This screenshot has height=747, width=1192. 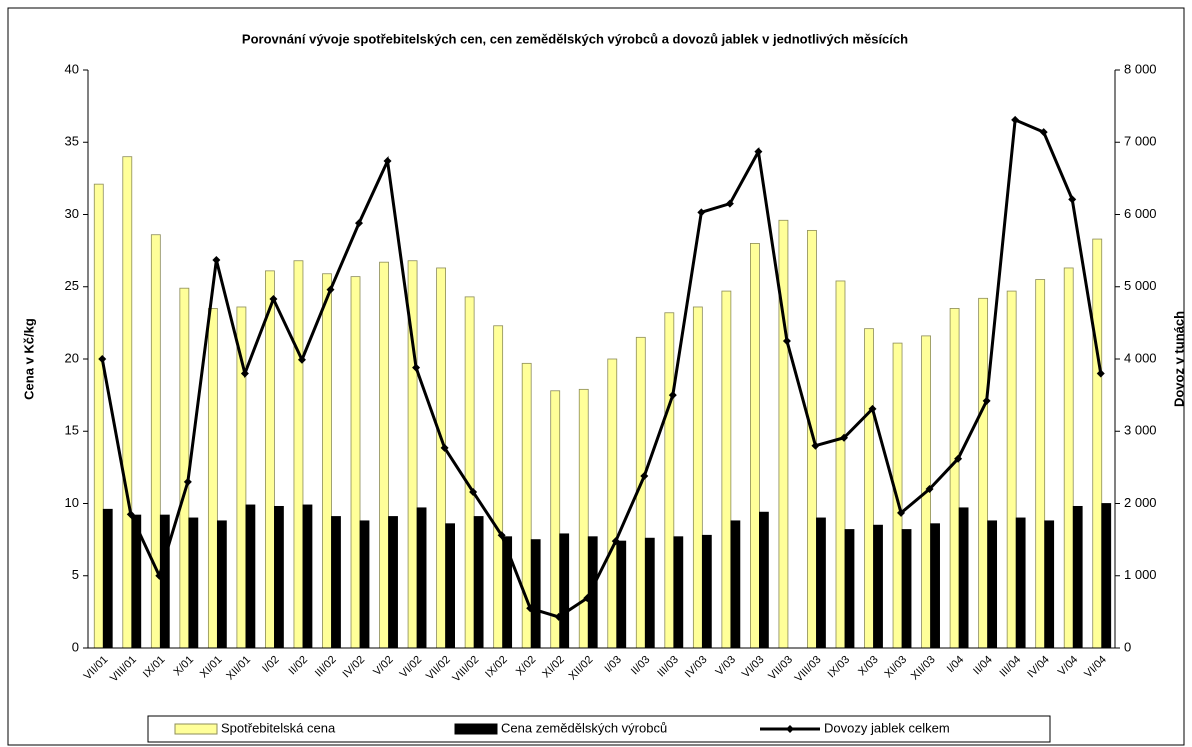 What do you see at coordinates (1140, 502) in the screenshot?
I see `y2-tick-label: 2 000` at bounding box center [1140, 502].